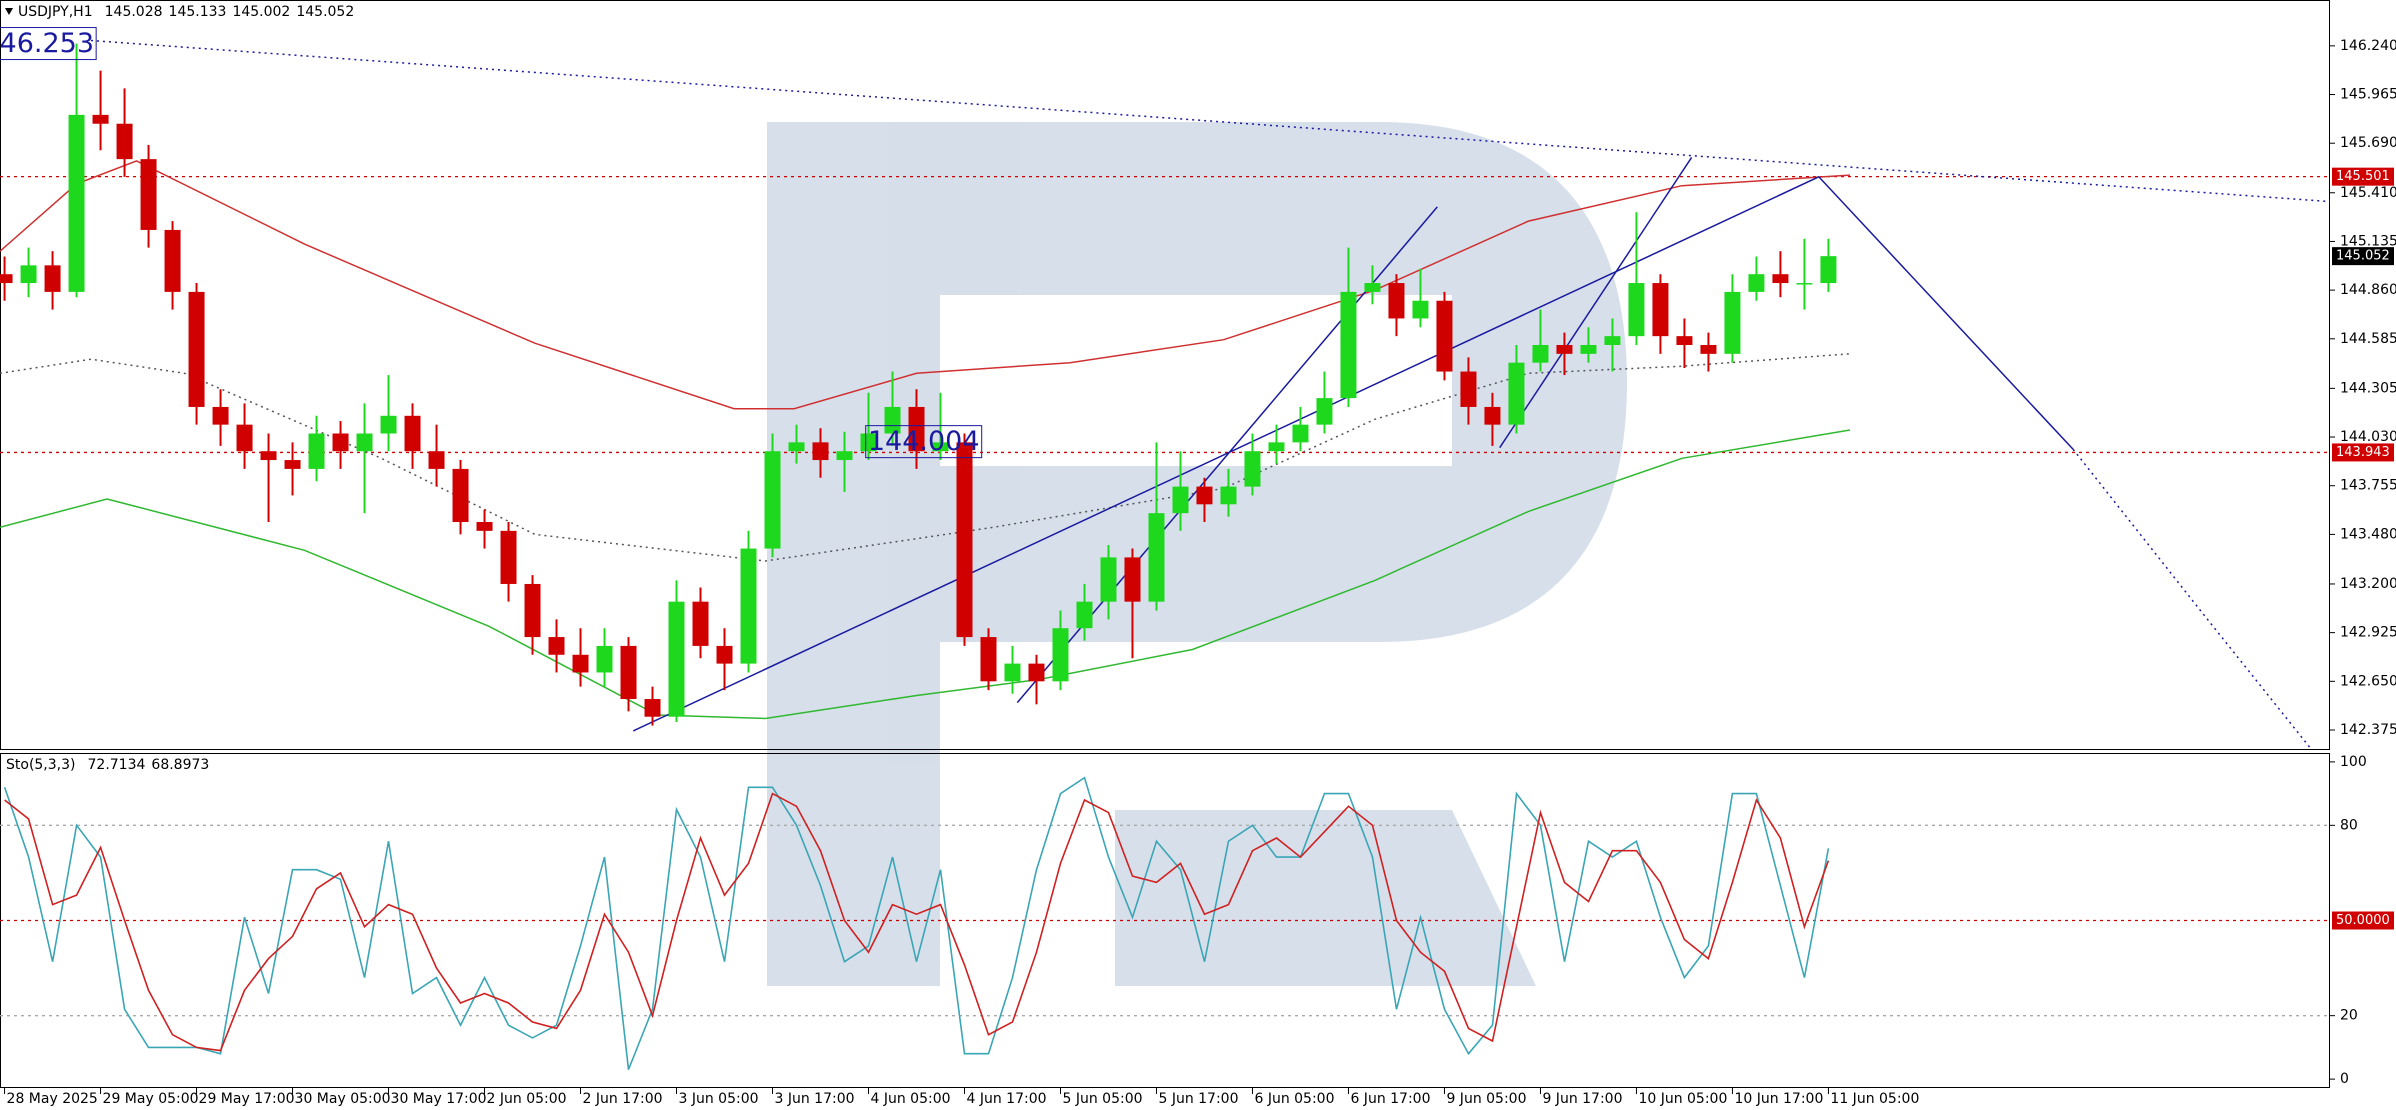 The width and height of the screenshot is (2396, 1110). What do you see at coordinates (180, 765) in the screenshot?
I see `header-value: 68.8973` at bounding box center [180, 765].